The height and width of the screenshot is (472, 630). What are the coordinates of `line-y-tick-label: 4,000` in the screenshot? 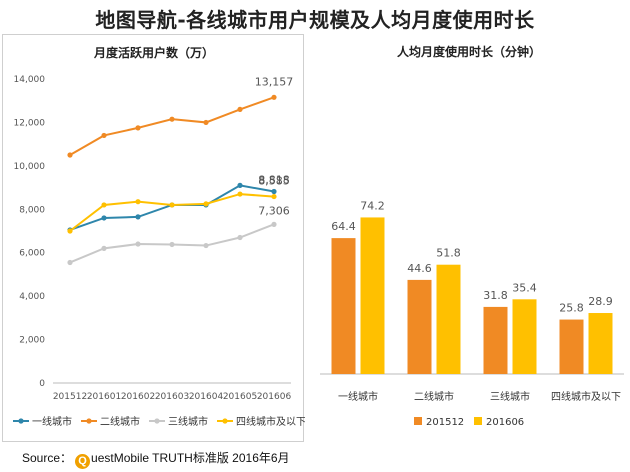 It's located at (32, 297).